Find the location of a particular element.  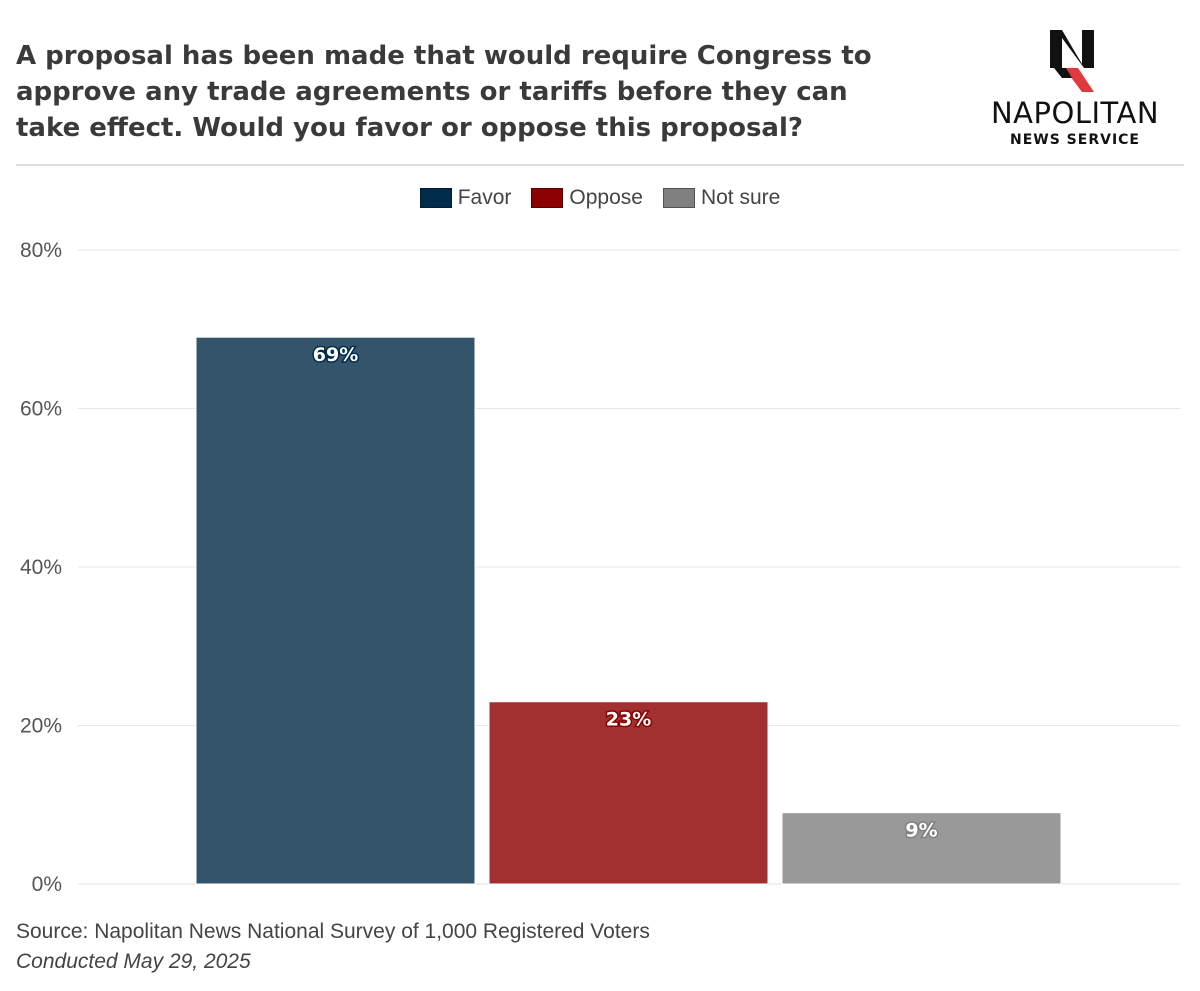

legend-swatch-oppose is located at coordinates (547, 198).